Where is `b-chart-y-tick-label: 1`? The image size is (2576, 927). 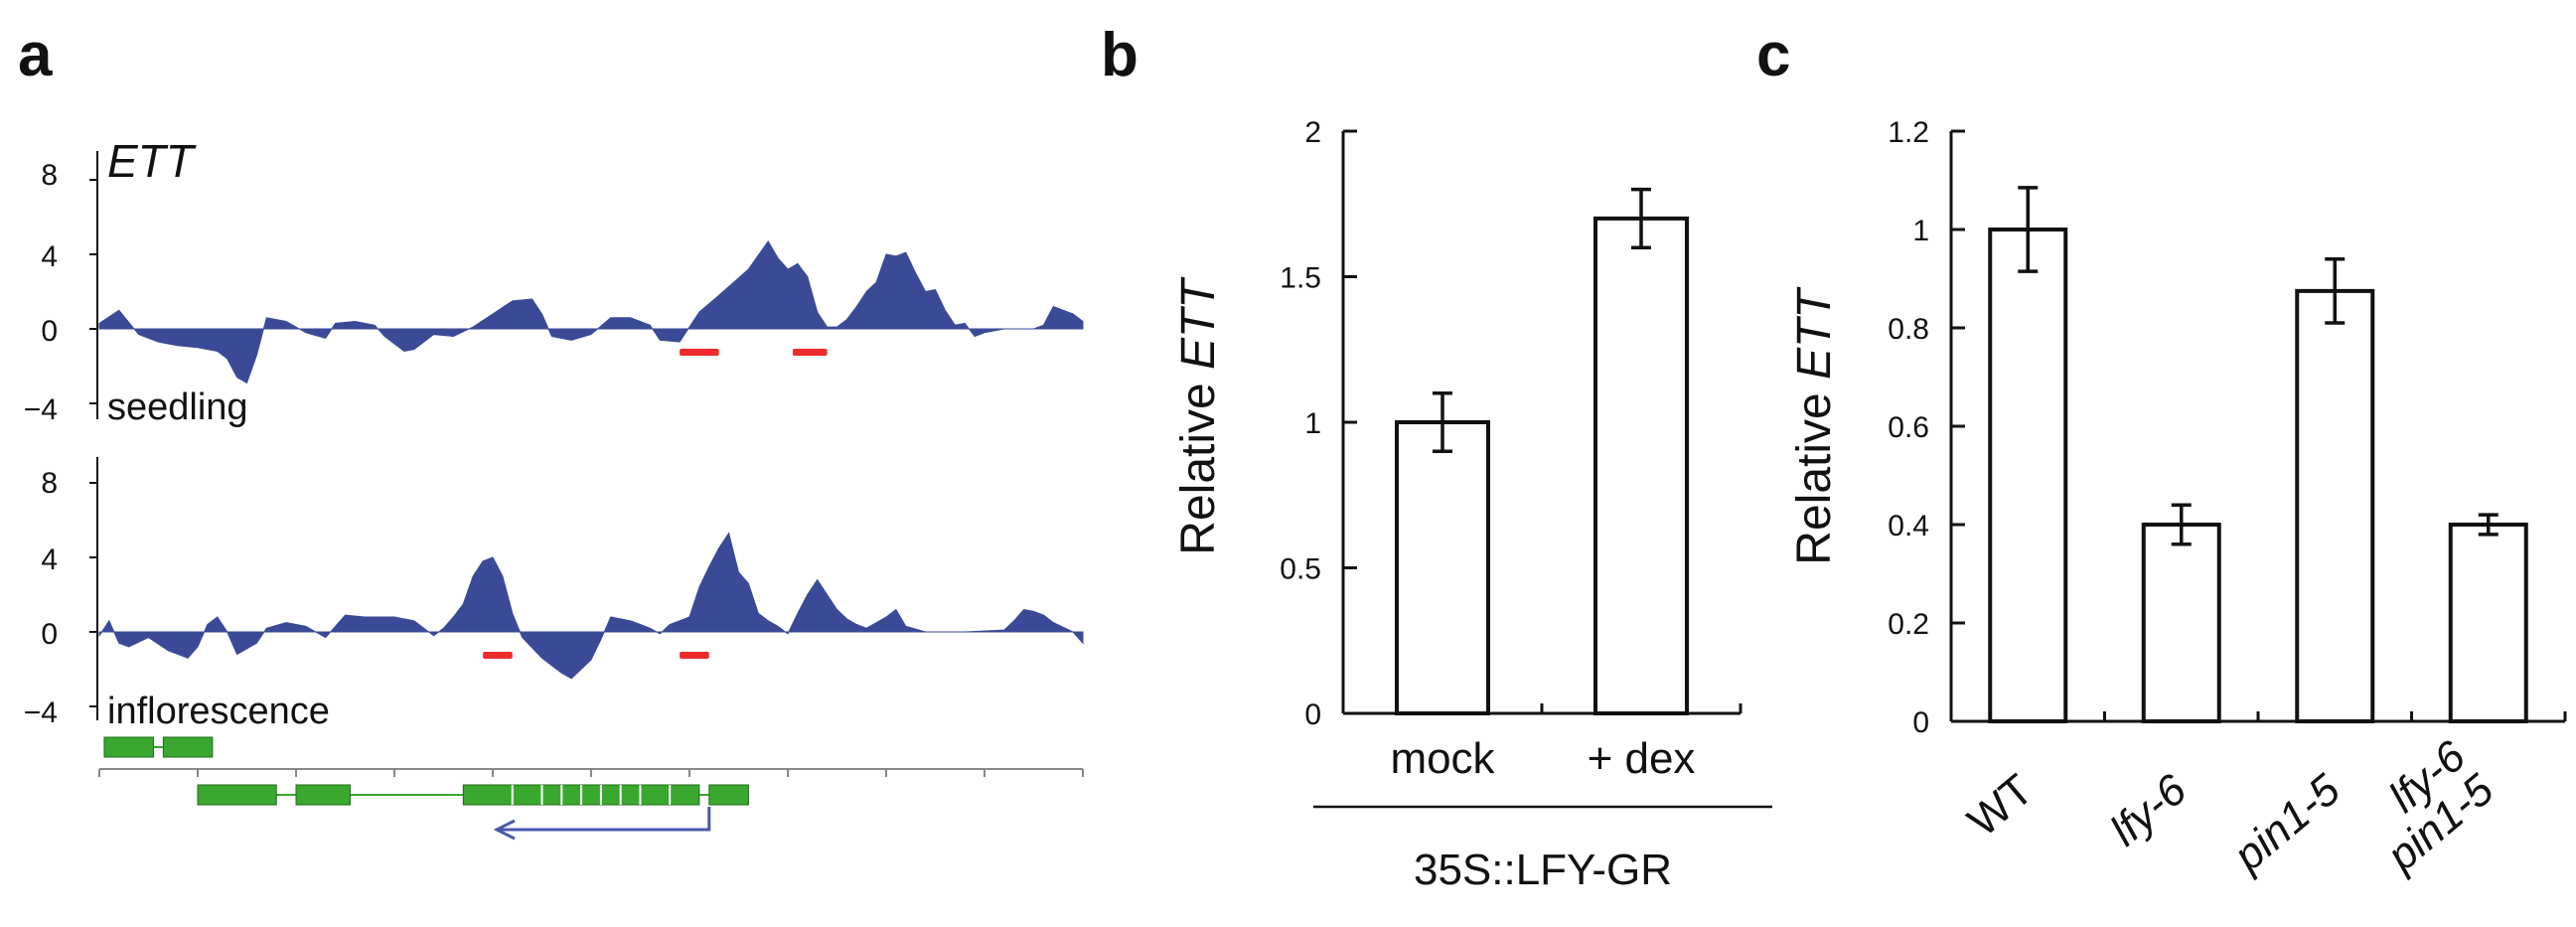
b-chart-y-tick-label: 1 is located at coordinates (1312, 423).